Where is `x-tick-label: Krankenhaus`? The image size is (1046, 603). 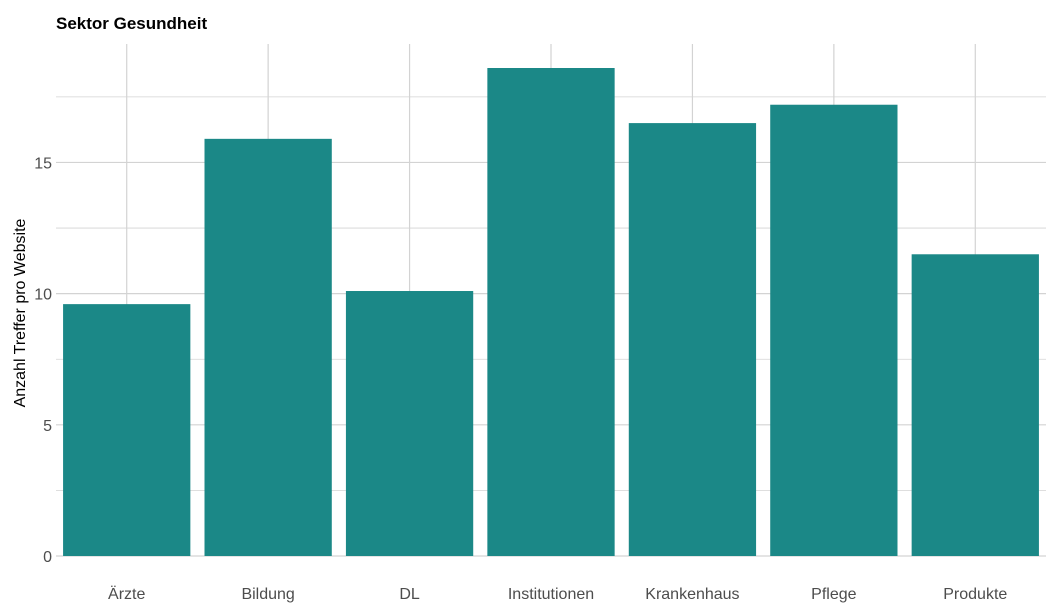 x-tick-label: Krankenhaus is located at coordinates (692, 594).